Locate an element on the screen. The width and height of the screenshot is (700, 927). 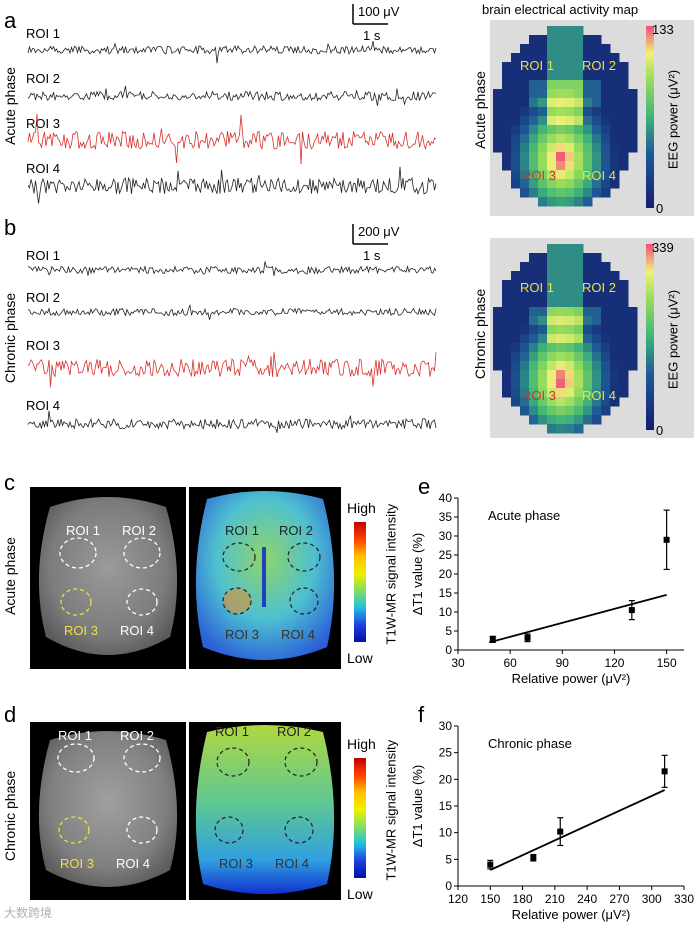
mri-gray-chronic-roi-2: ROI 2 is located at coordinates (137, 735).